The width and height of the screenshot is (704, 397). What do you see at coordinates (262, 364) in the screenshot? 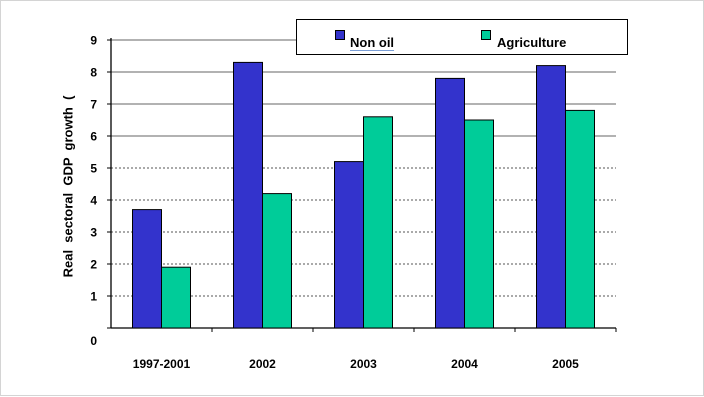
I see `x-tick-label: 2002` at bounding box center [262, 364].